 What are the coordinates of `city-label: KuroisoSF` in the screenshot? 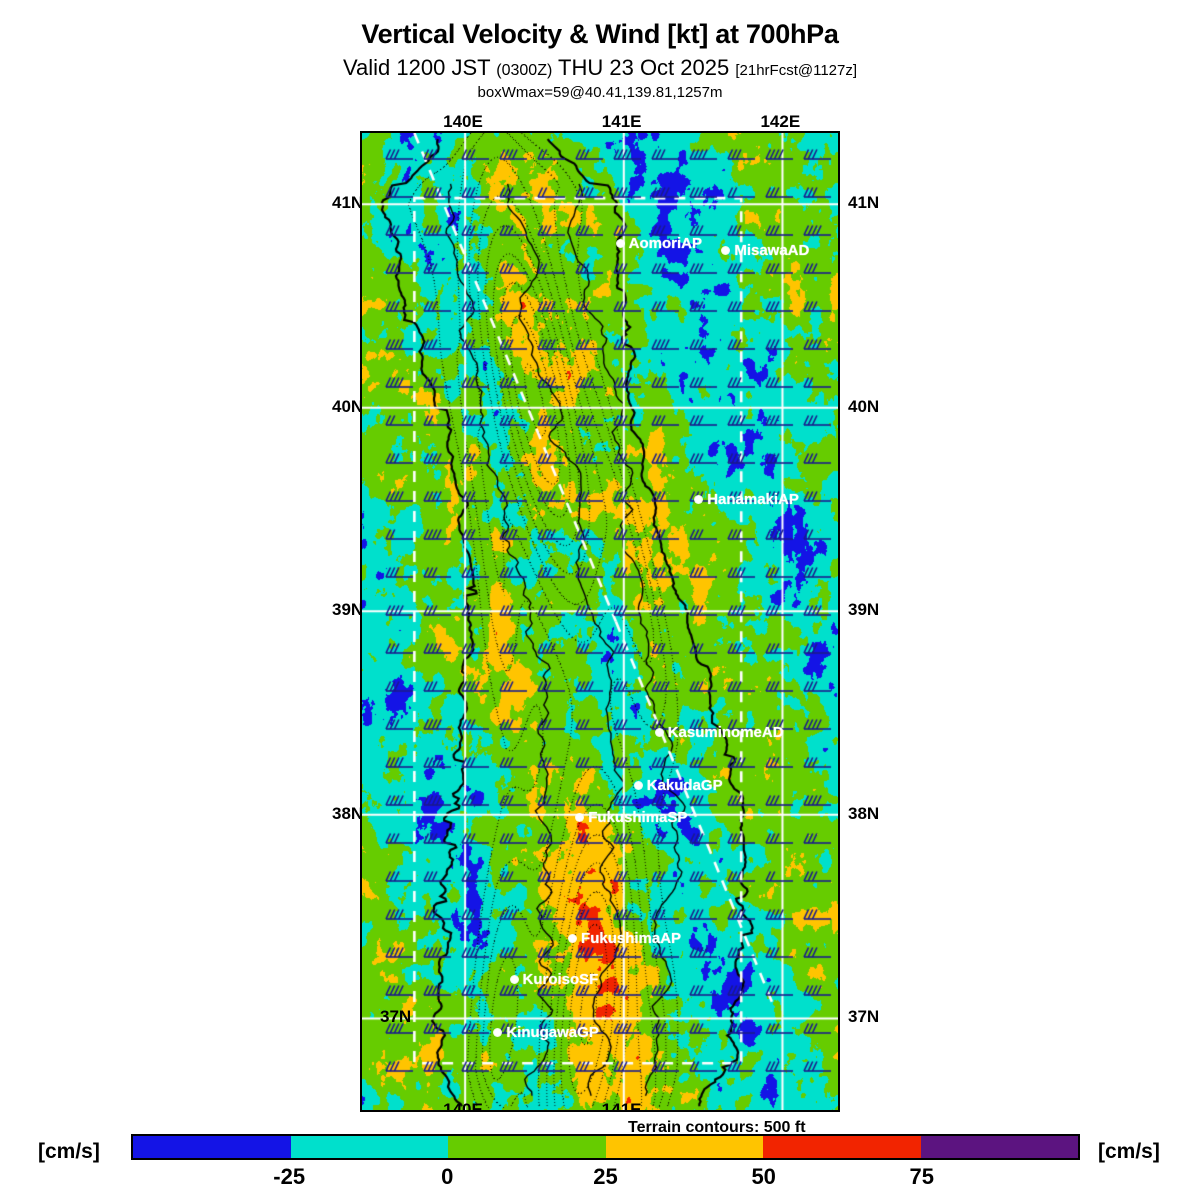 It's located at (560, 980).